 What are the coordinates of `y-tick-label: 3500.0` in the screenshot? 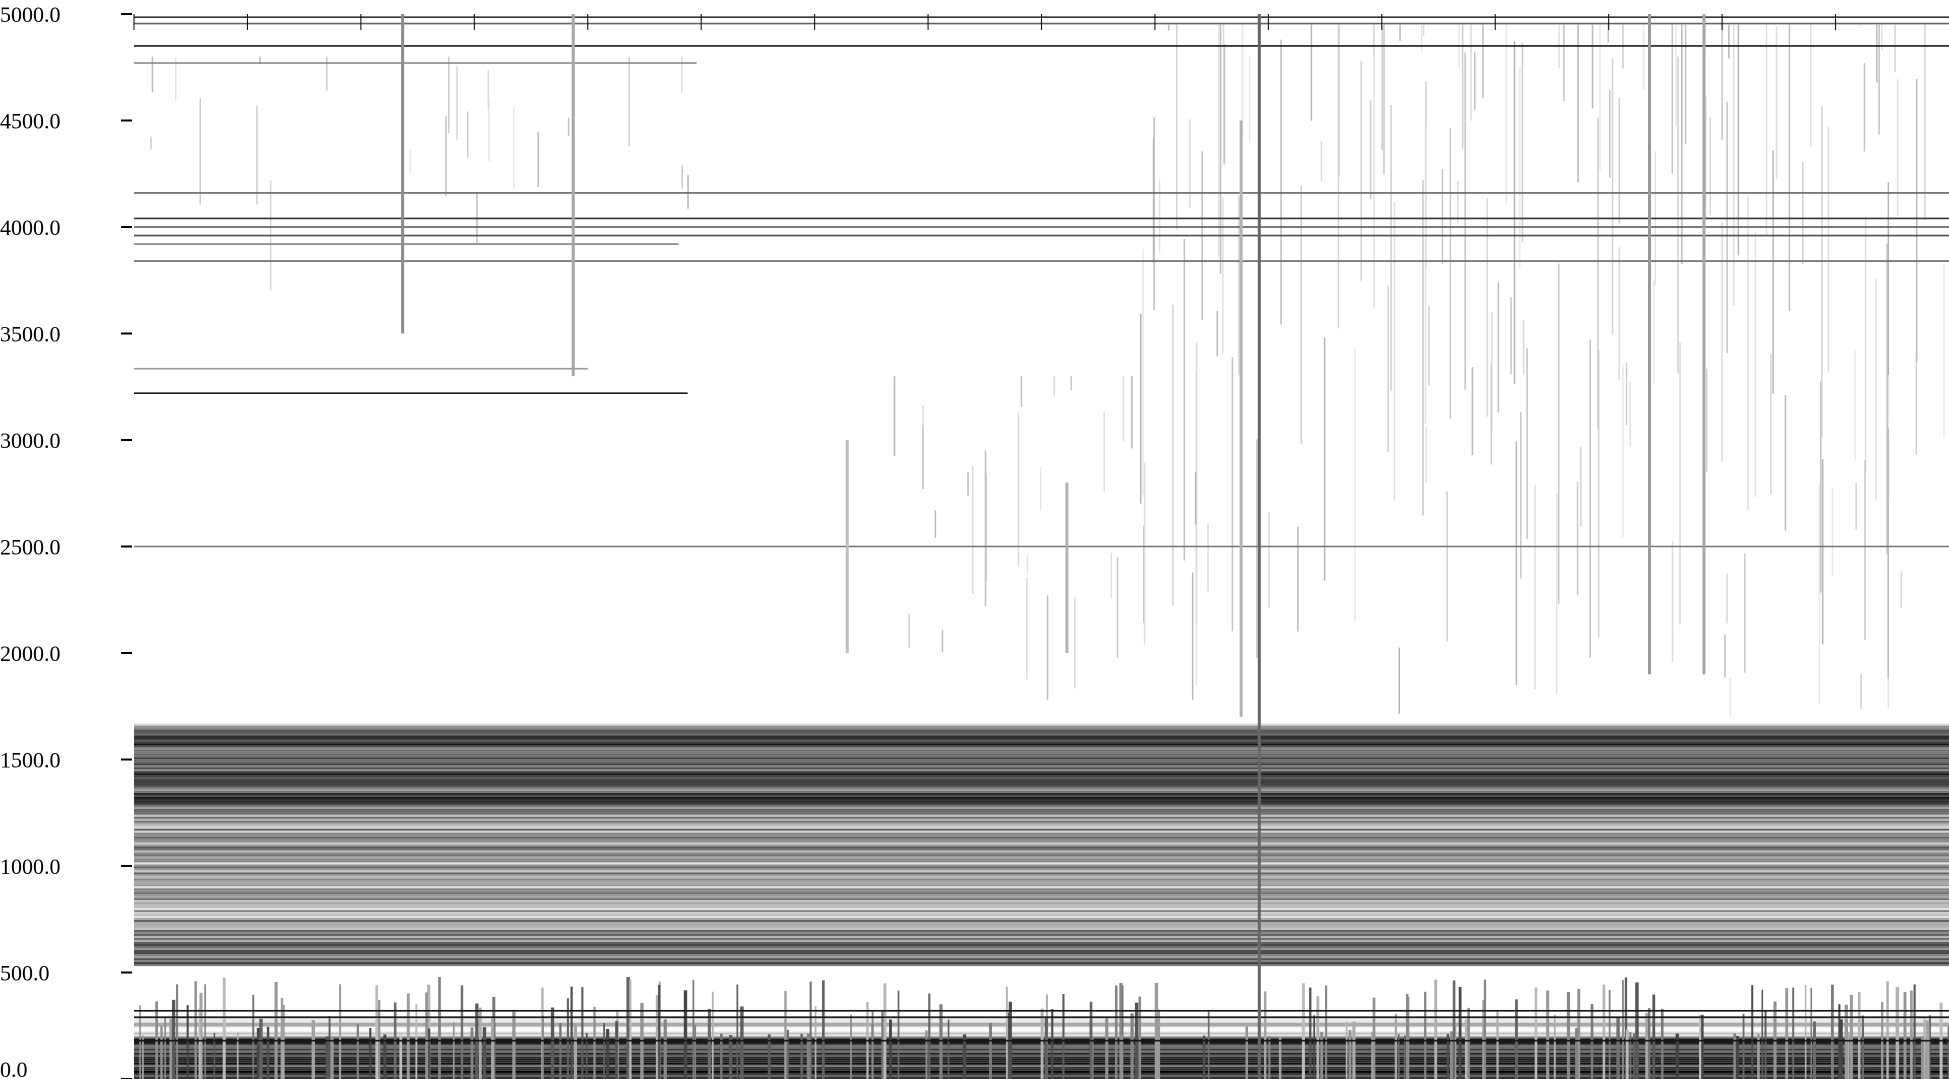 It's located at (30, 334).